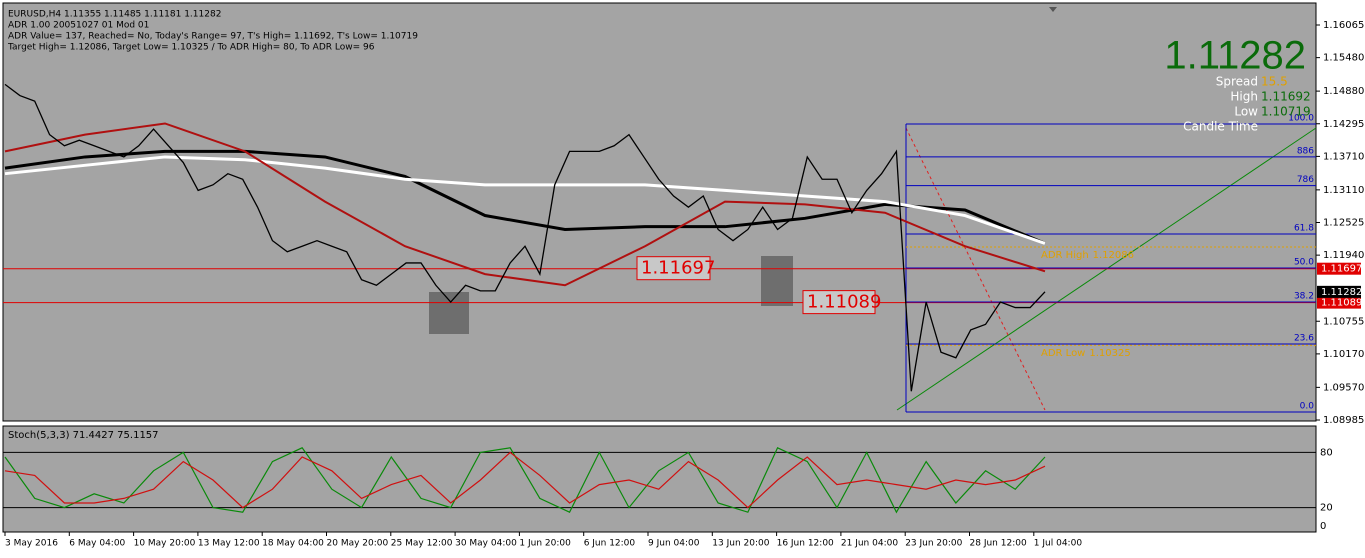 This screenshot has width=1365, height=558. I want to click on info-value: 1.11692, so click(1286, 97).